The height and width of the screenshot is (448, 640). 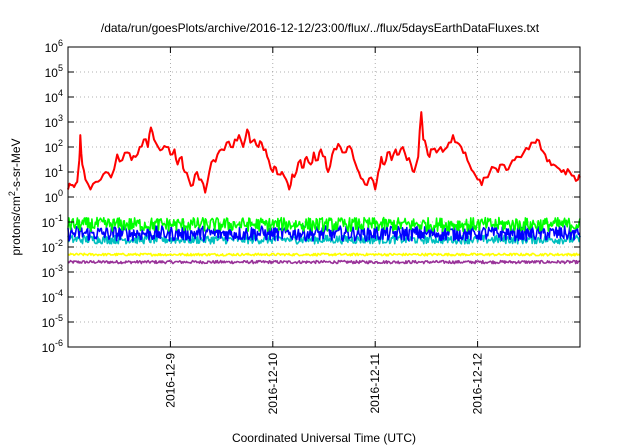 I want to click on y-tick-exp: 0, so click(x=60, y=193).